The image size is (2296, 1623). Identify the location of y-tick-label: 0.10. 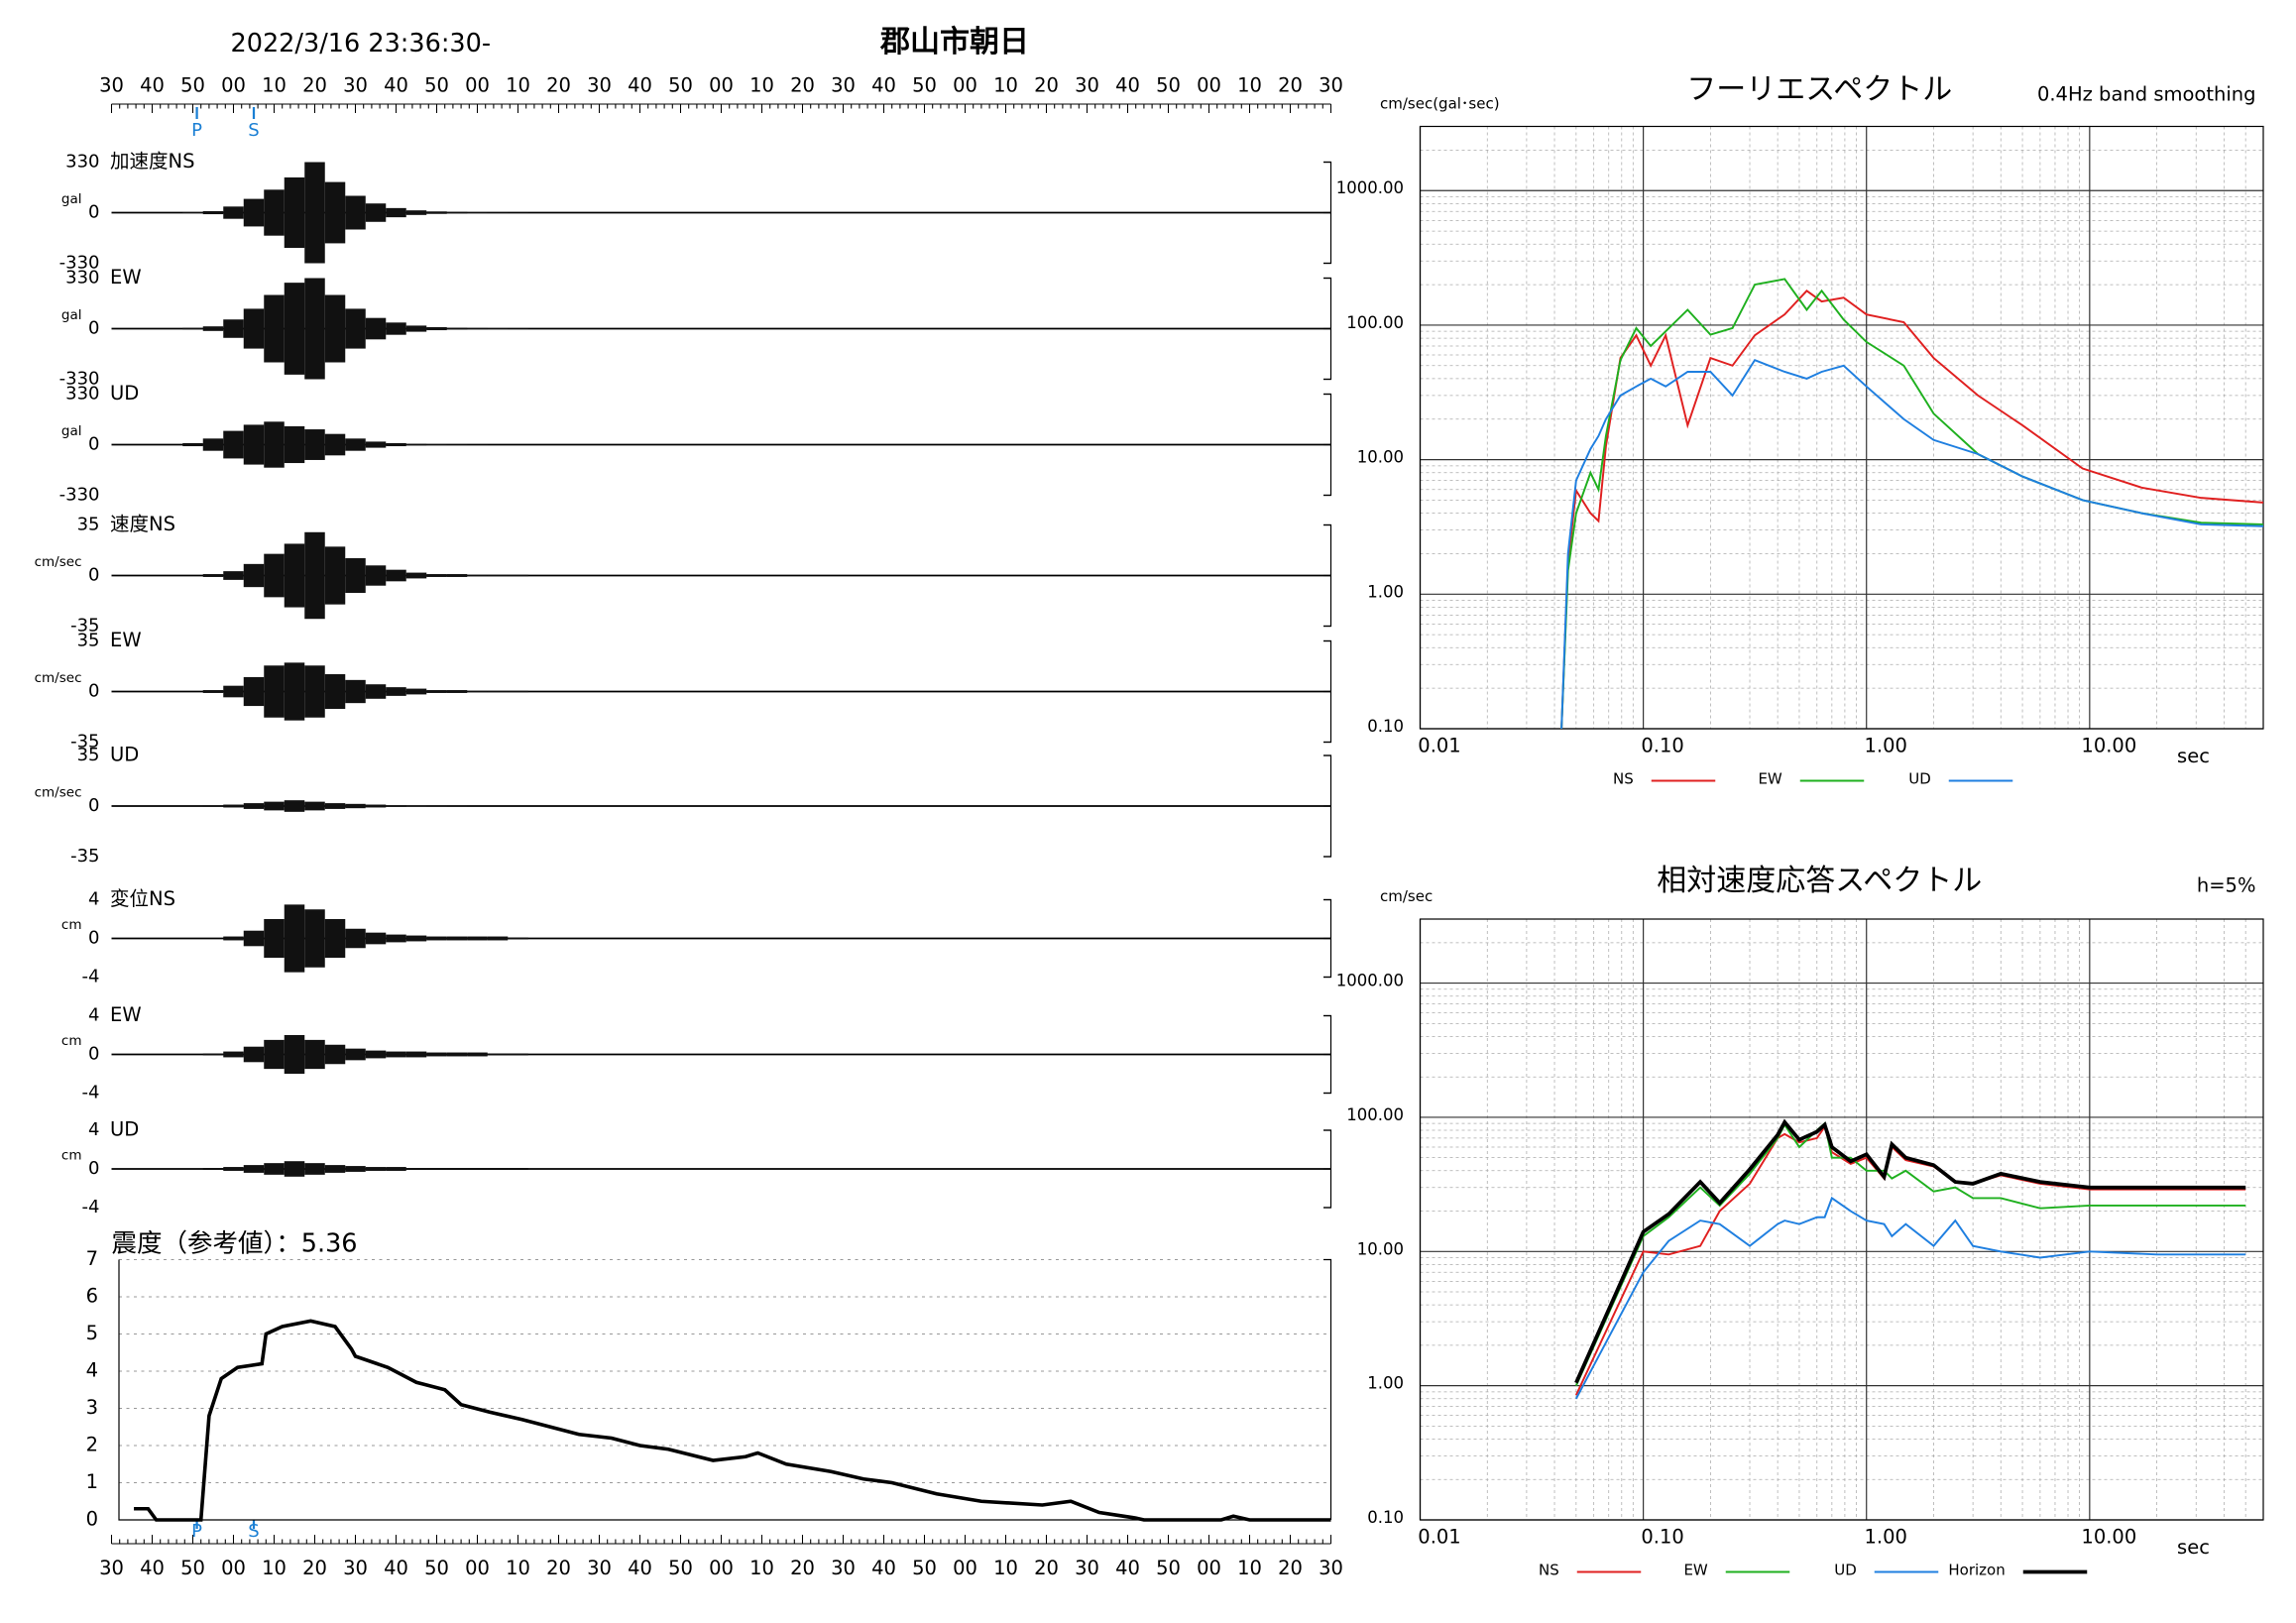
(1385, 726).